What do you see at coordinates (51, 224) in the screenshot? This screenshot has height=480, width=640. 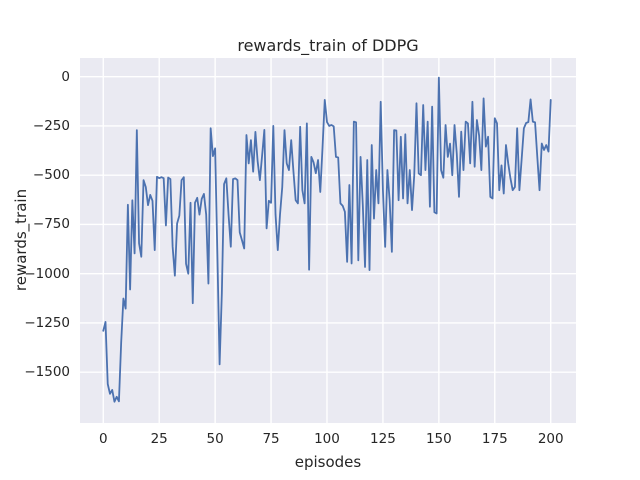 I see `y-tick-label: −750` at bounding box center [51, 224].